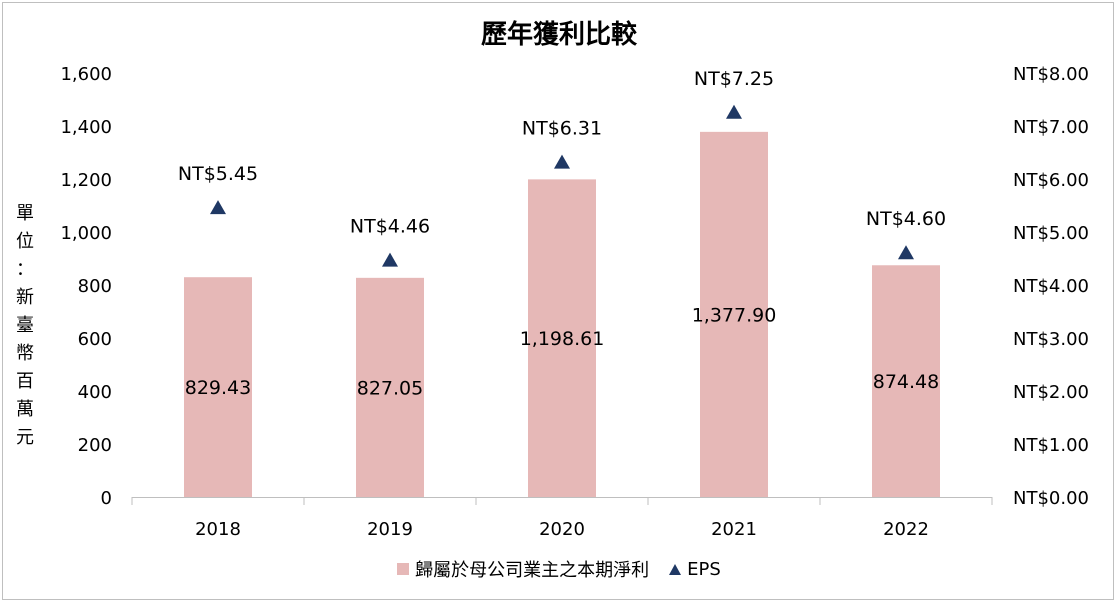  Describe the element at coordinates (390, 227) in the screenshot. I see `eps-data-label: NT$4.46` at that location.